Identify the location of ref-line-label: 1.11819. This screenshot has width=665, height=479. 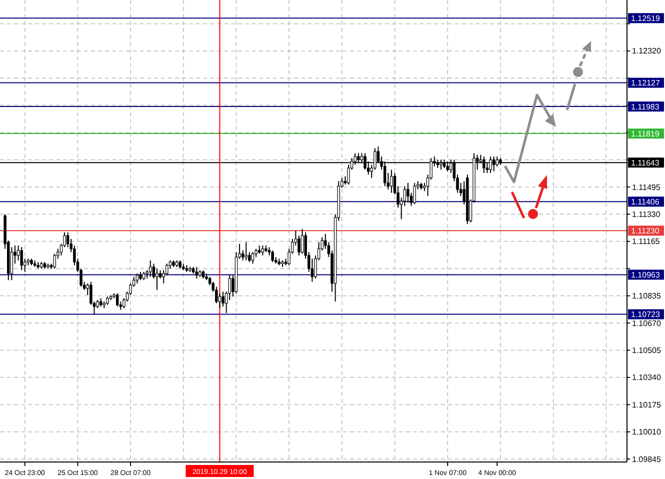
(645, 133).